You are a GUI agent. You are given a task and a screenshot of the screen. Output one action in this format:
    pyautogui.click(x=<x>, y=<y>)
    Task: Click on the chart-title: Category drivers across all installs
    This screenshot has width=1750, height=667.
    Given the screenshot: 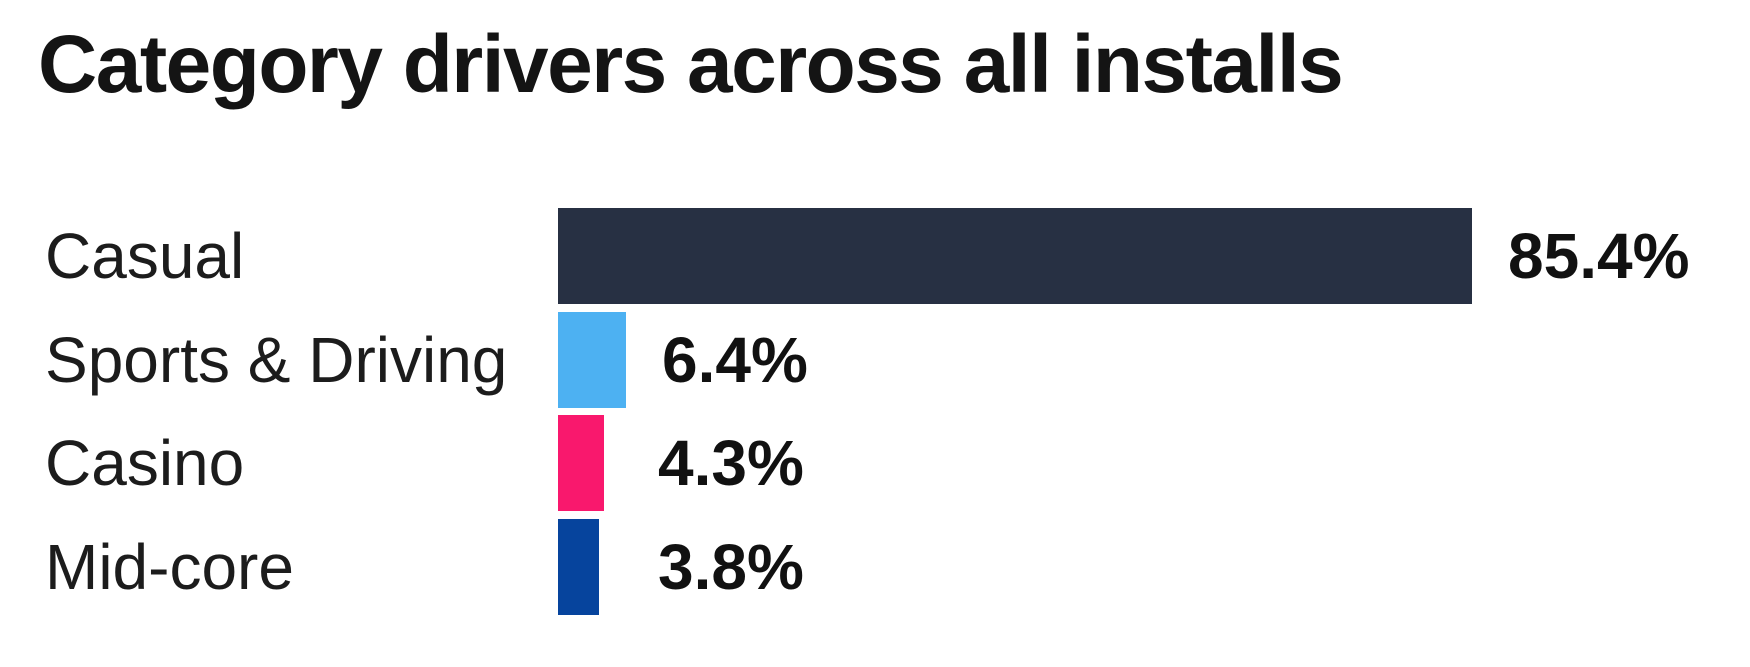 What is the action you would take?
    pyautogui.click(x=691, y=64)
    